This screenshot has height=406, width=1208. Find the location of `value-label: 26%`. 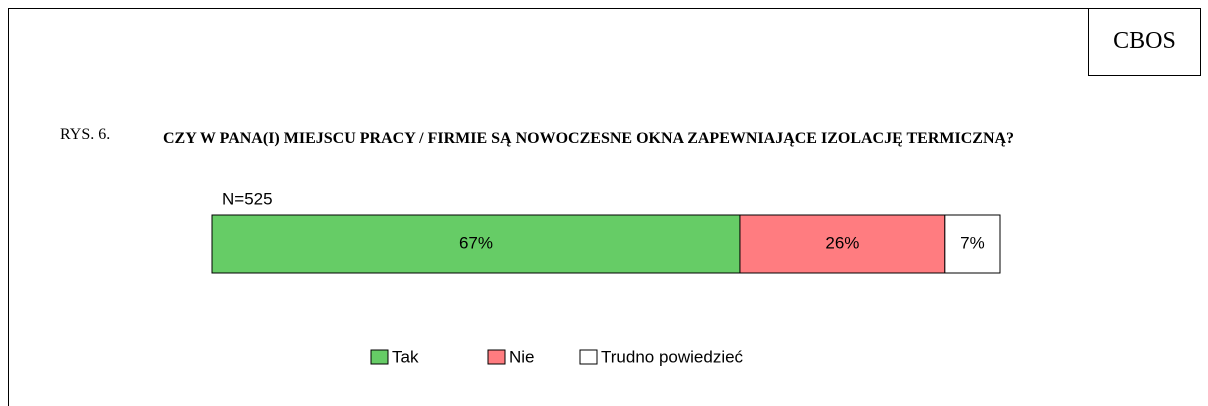

value-label: 26% is located at coordinates (842, 242).